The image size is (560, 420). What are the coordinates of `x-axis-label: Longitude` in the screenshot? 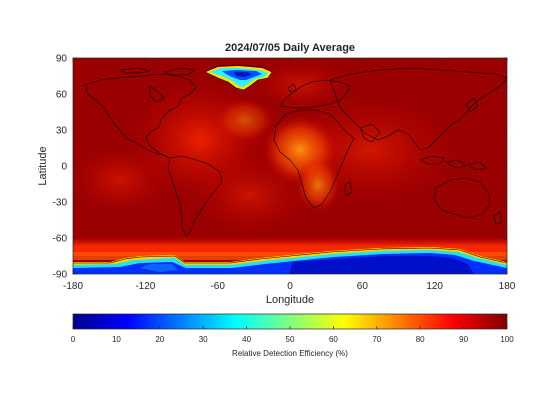 It's located at (290, 300).